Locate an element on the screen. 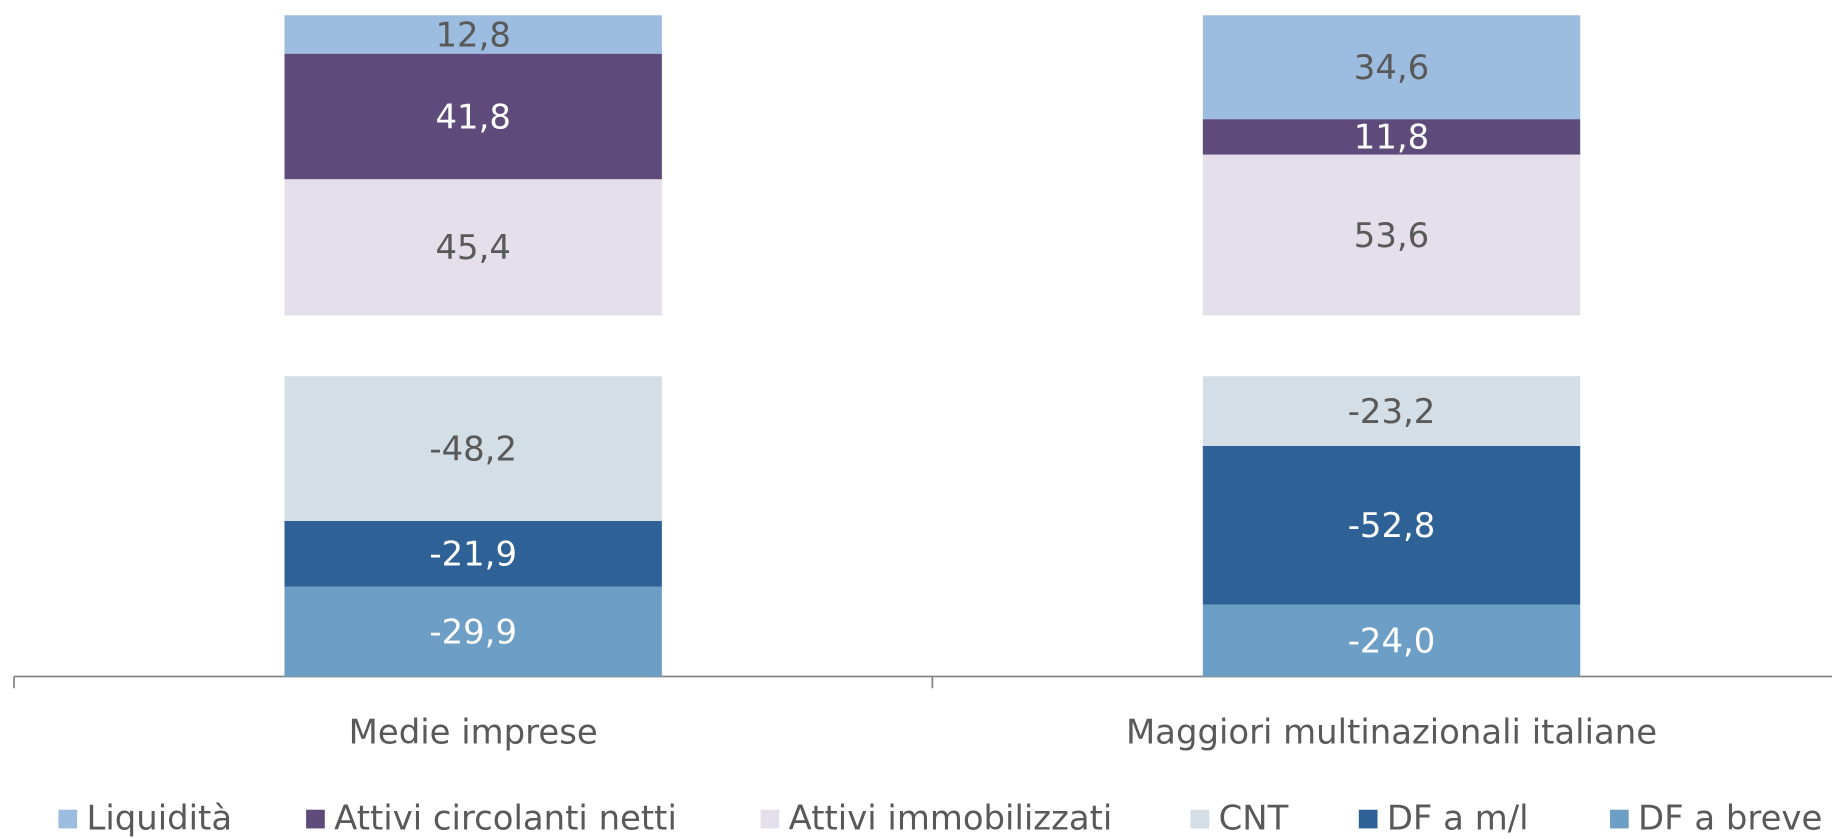 The width and height of the screenshot is (1832, 839). data-label: -52,8 is located at coordinates (1392, 525).